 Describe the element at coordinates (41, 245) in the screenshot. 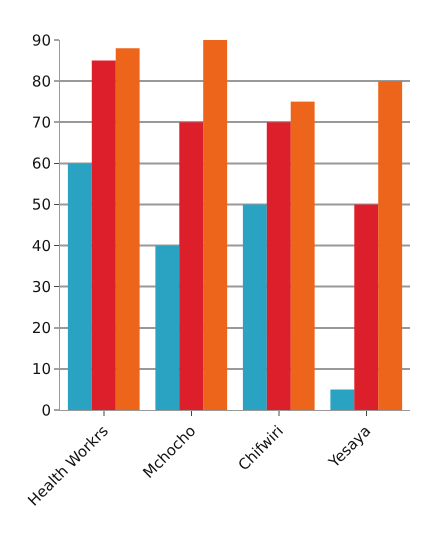

I see `y-tick-label: 40` at that location.